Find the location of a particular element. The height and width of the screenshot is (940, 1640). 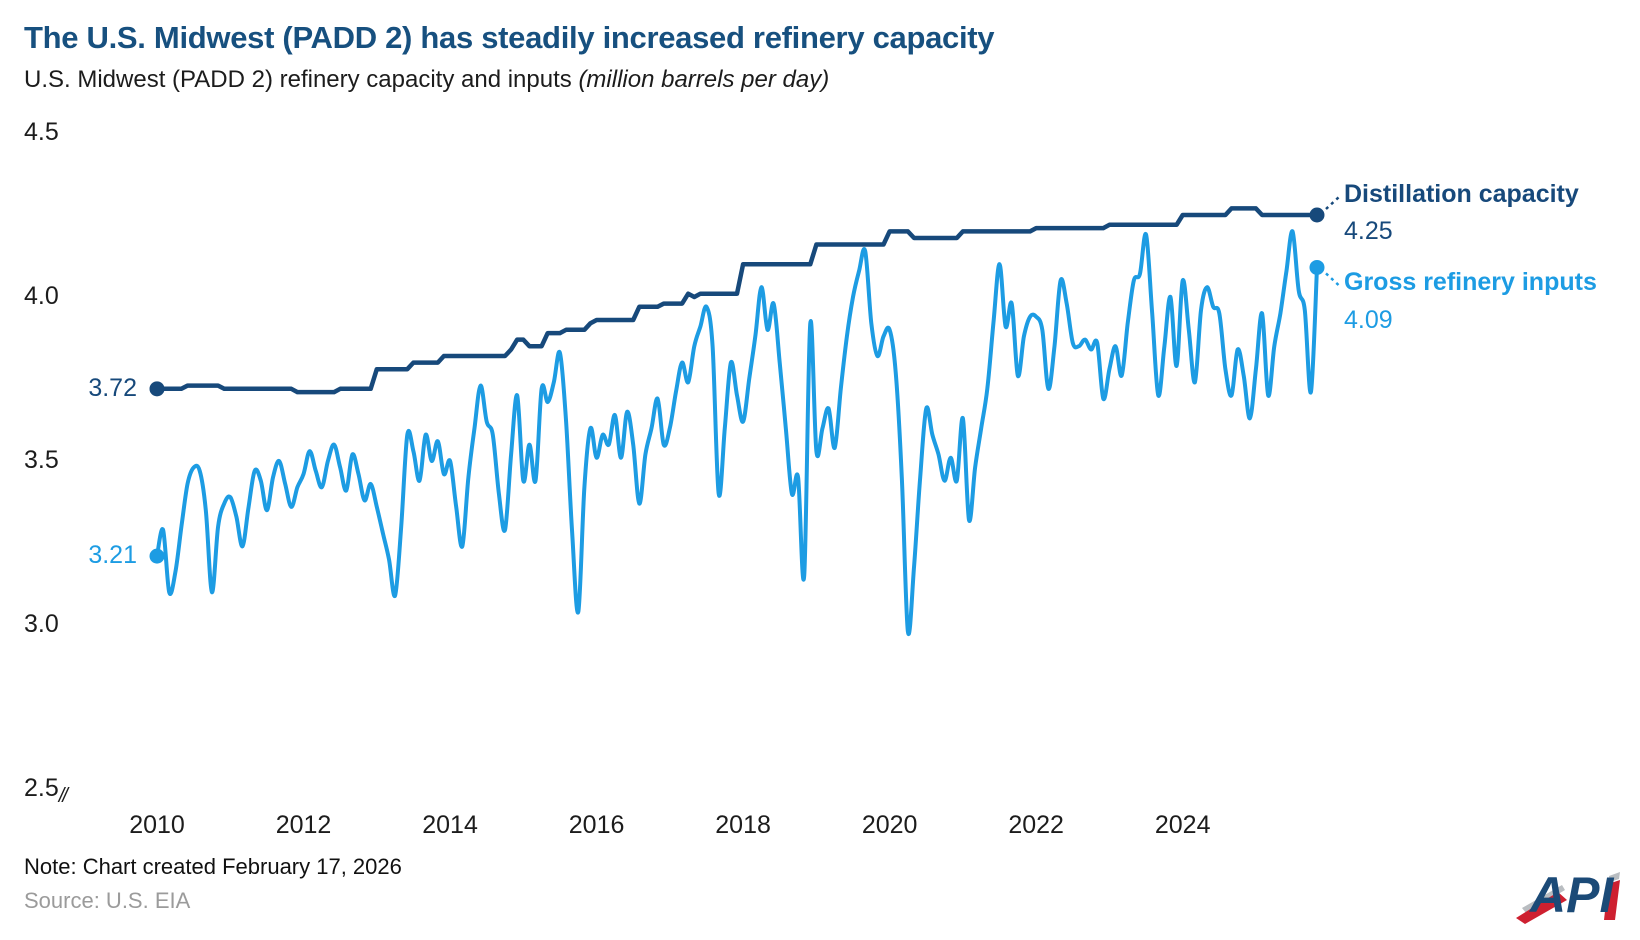

api-logo-gray-sliver is located at coordinates (1614, 877).